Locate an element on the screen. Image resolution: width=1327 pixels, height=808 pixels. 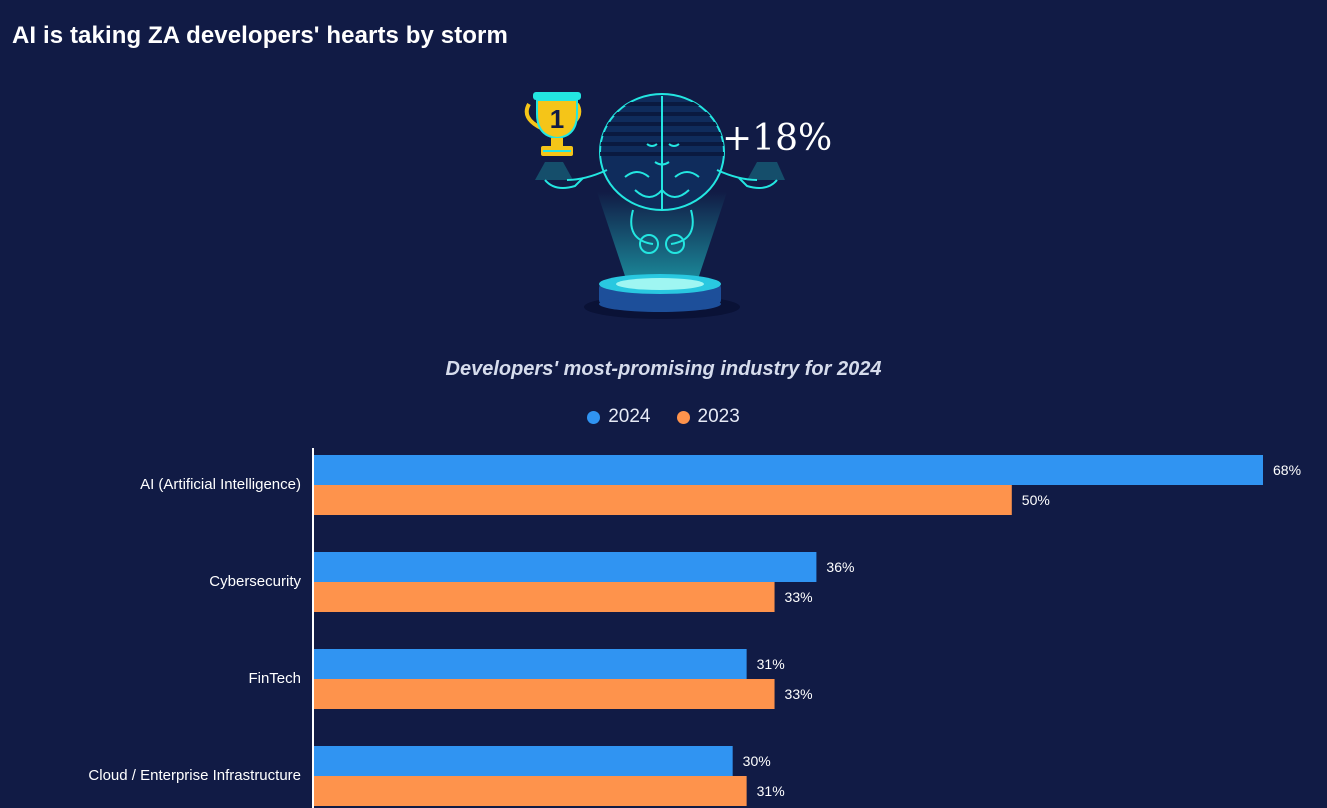
legend-dot-2024 is located at coordinates (594, 417).